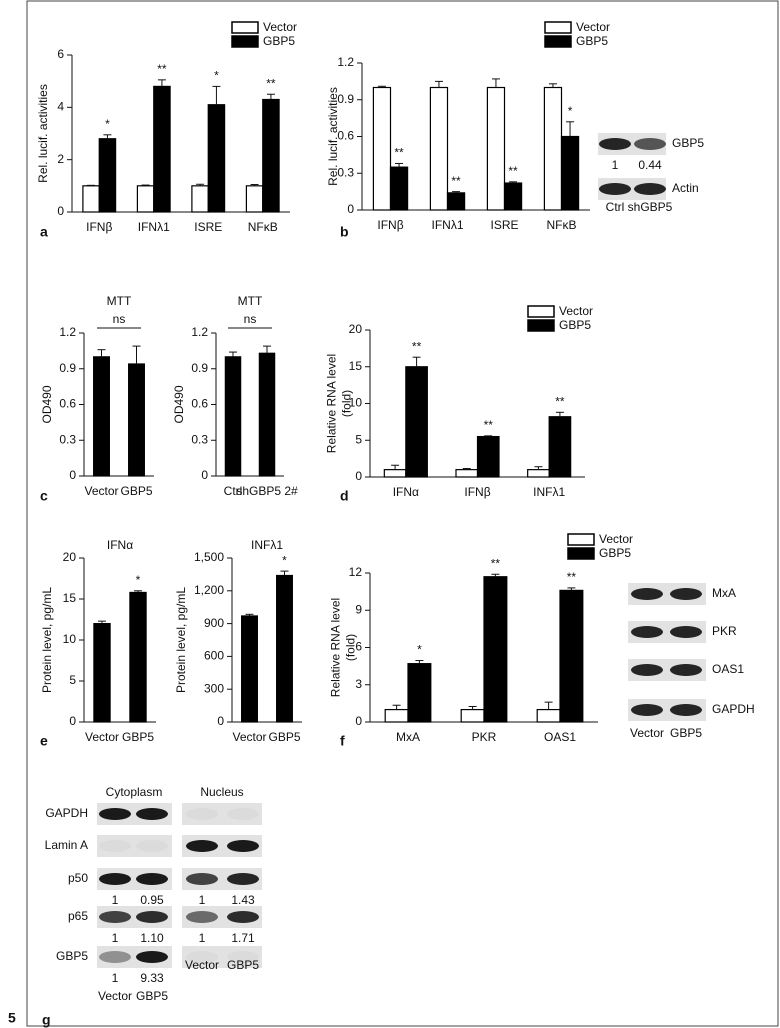  I want to click on y-tick-label: 600, so click(214, 656).